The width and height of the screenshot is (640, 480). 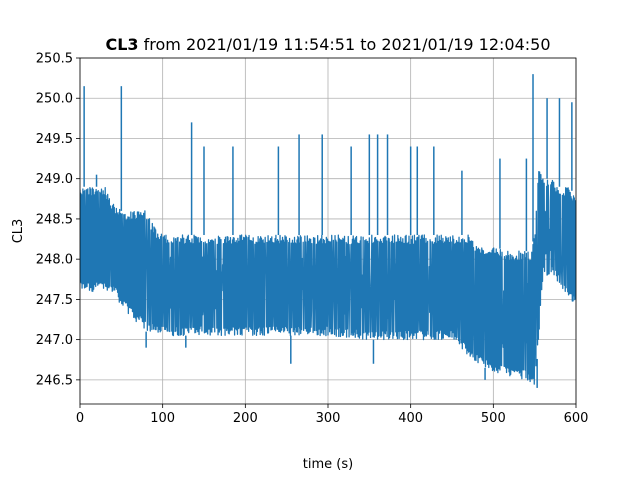 What do you see at coordinates (54, 59) in the screenshot?
I see `y-tick-label: 250.5` at bounding box center [54, 59].